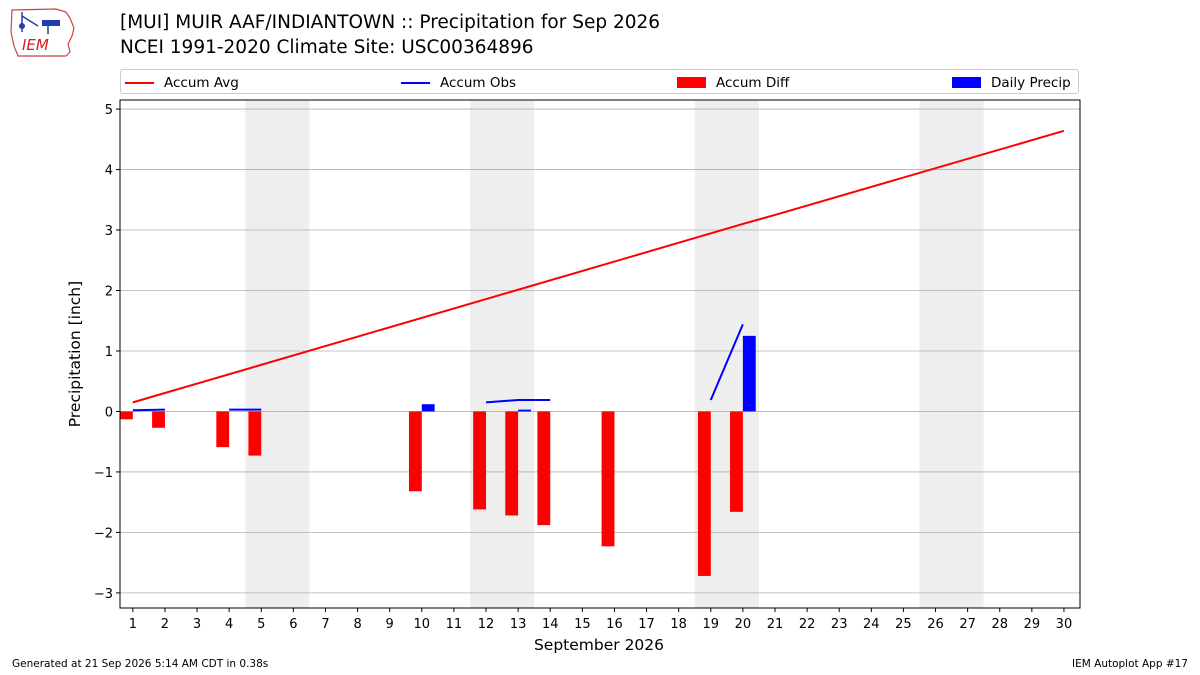 The height and width of the screenshot is (675, 1200). What do you see at coordinates (229, 624) in the screenshot?
I see `x-tick-label-4: 4` at bounding box center [229, 624].